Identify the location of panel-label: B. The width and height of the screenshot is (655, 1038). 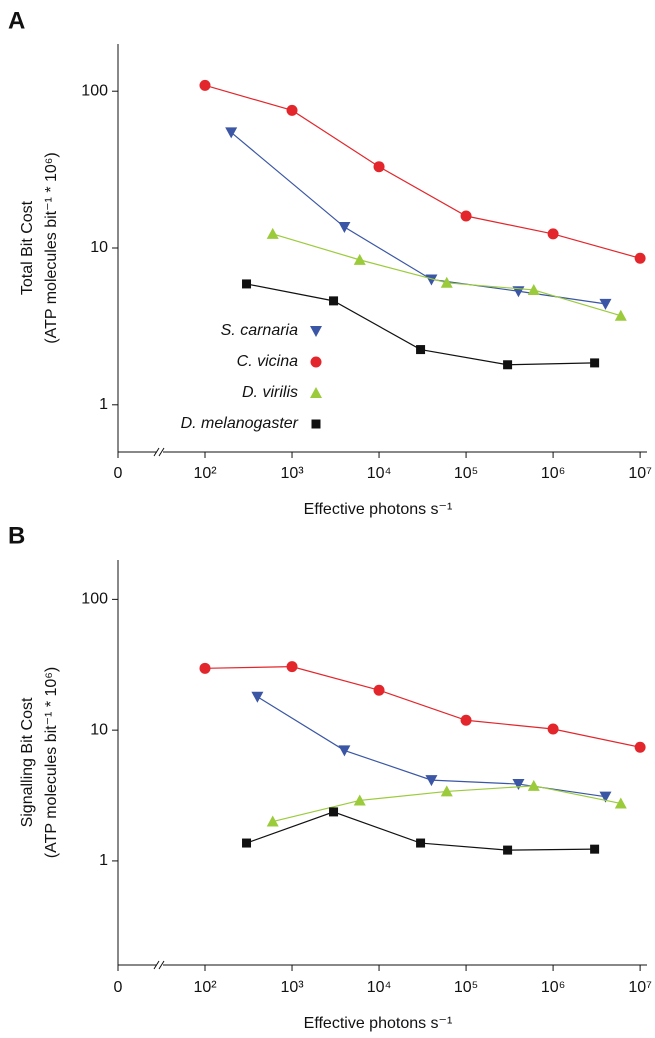
(16, 535).